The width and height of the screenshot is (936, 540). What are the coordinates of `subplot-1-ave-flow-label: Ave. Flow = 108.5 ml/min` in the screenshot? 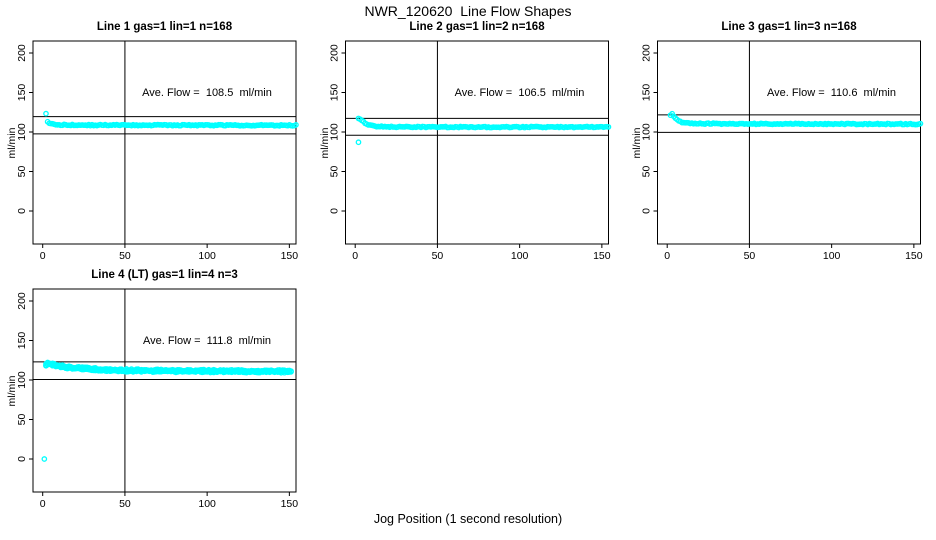 It's located at (207, 92).